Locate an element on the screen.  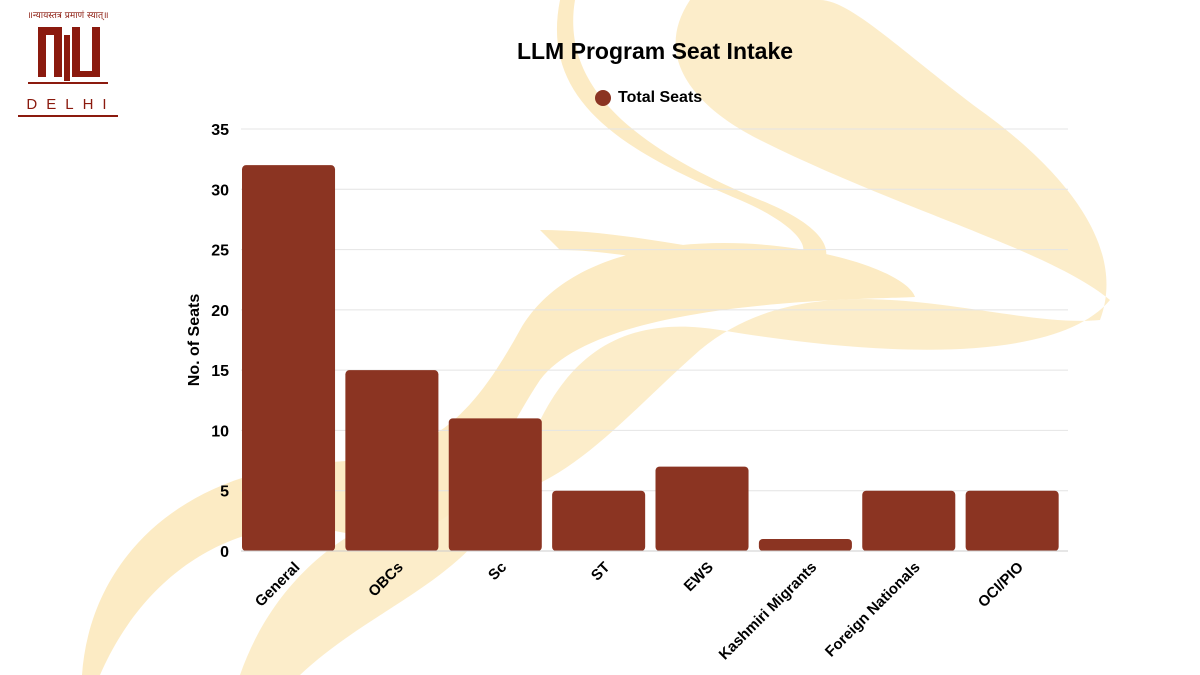
y-tick-label: 25 is located at coordinates (220, 251).